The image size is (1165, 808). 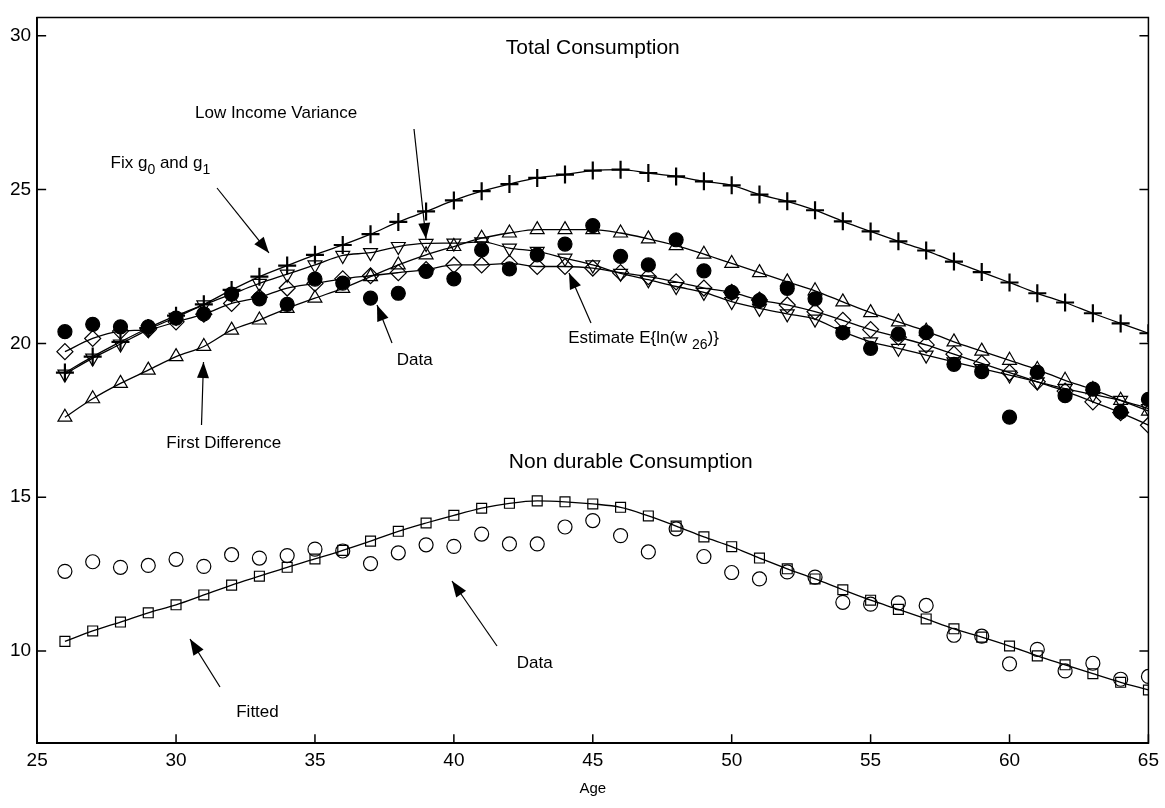 I want to click on y-tick-label: 10, so click(x=20, y=650).